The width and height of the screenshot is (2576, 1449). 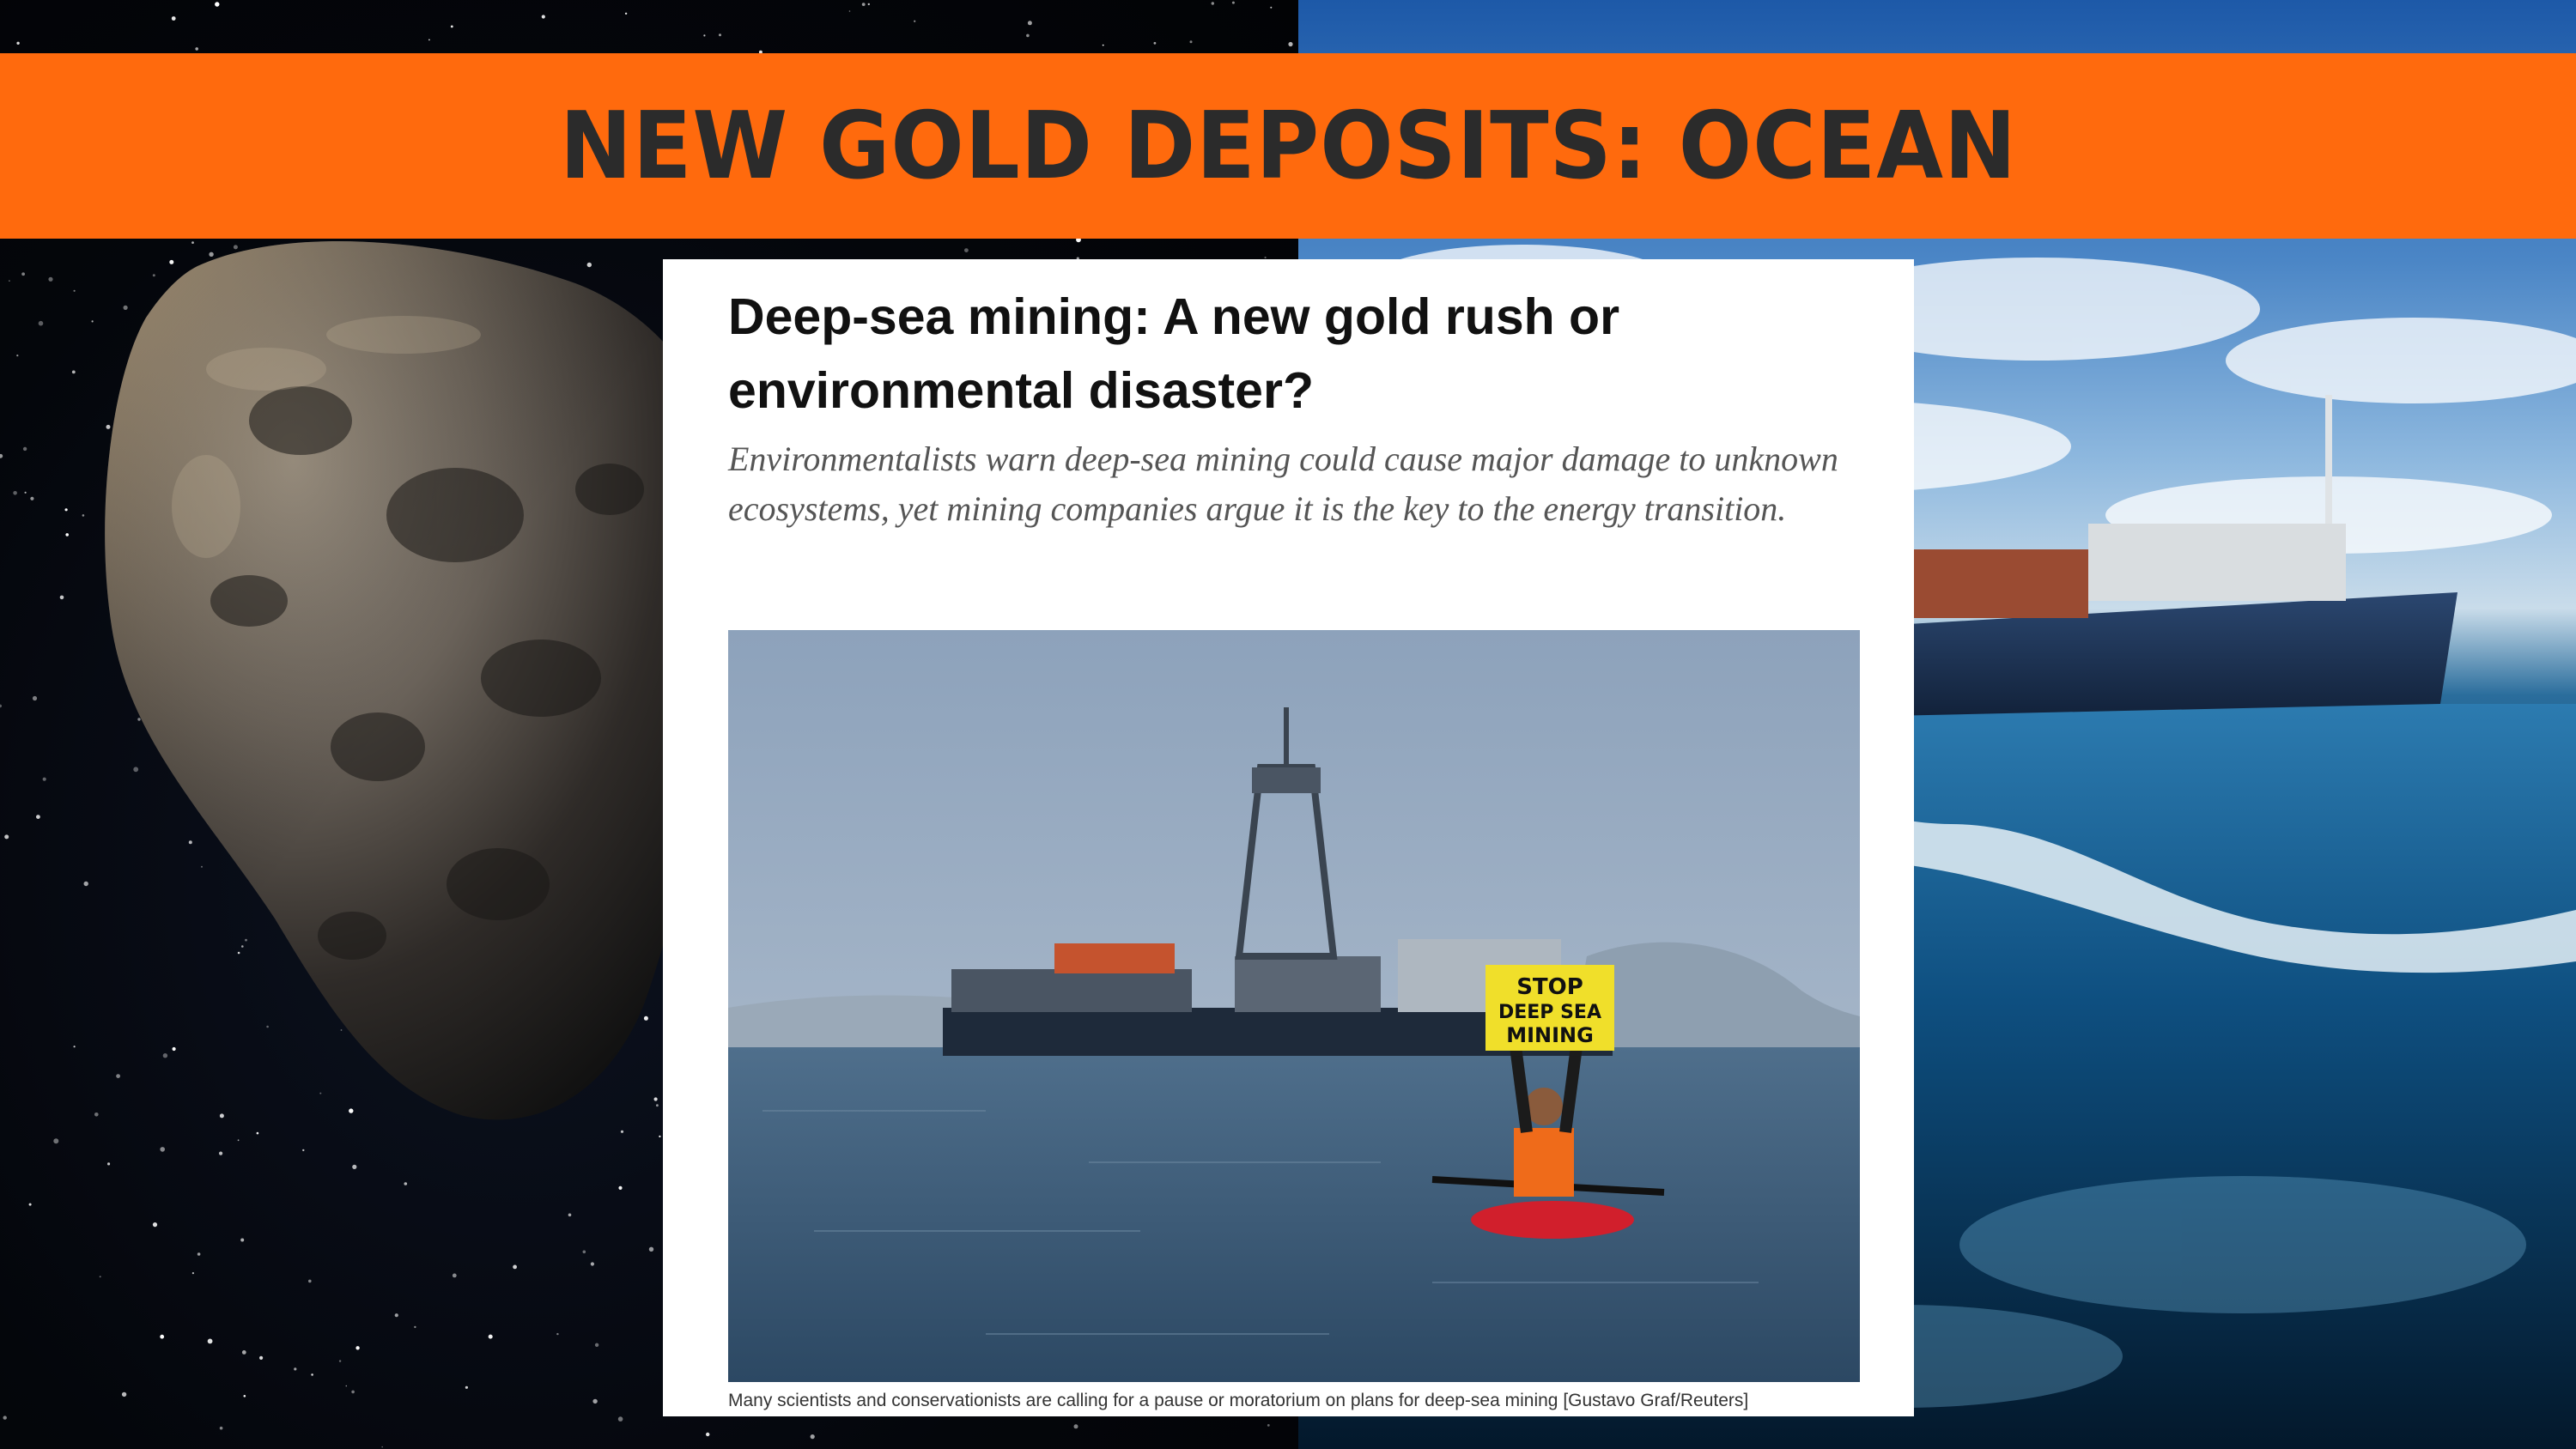 What do you see at coordinates (1548, 1102) in the screenshot?
I see `protester-icon: STOP DEEP SEA MINING` at bounding box center [1548, 1102].